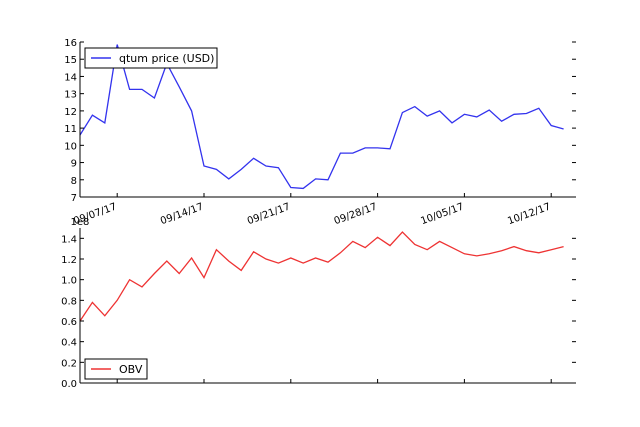  Describe the element at coordinates (69, 363) in the screenshot. I see `y-tick-label: 0.2` at that location.